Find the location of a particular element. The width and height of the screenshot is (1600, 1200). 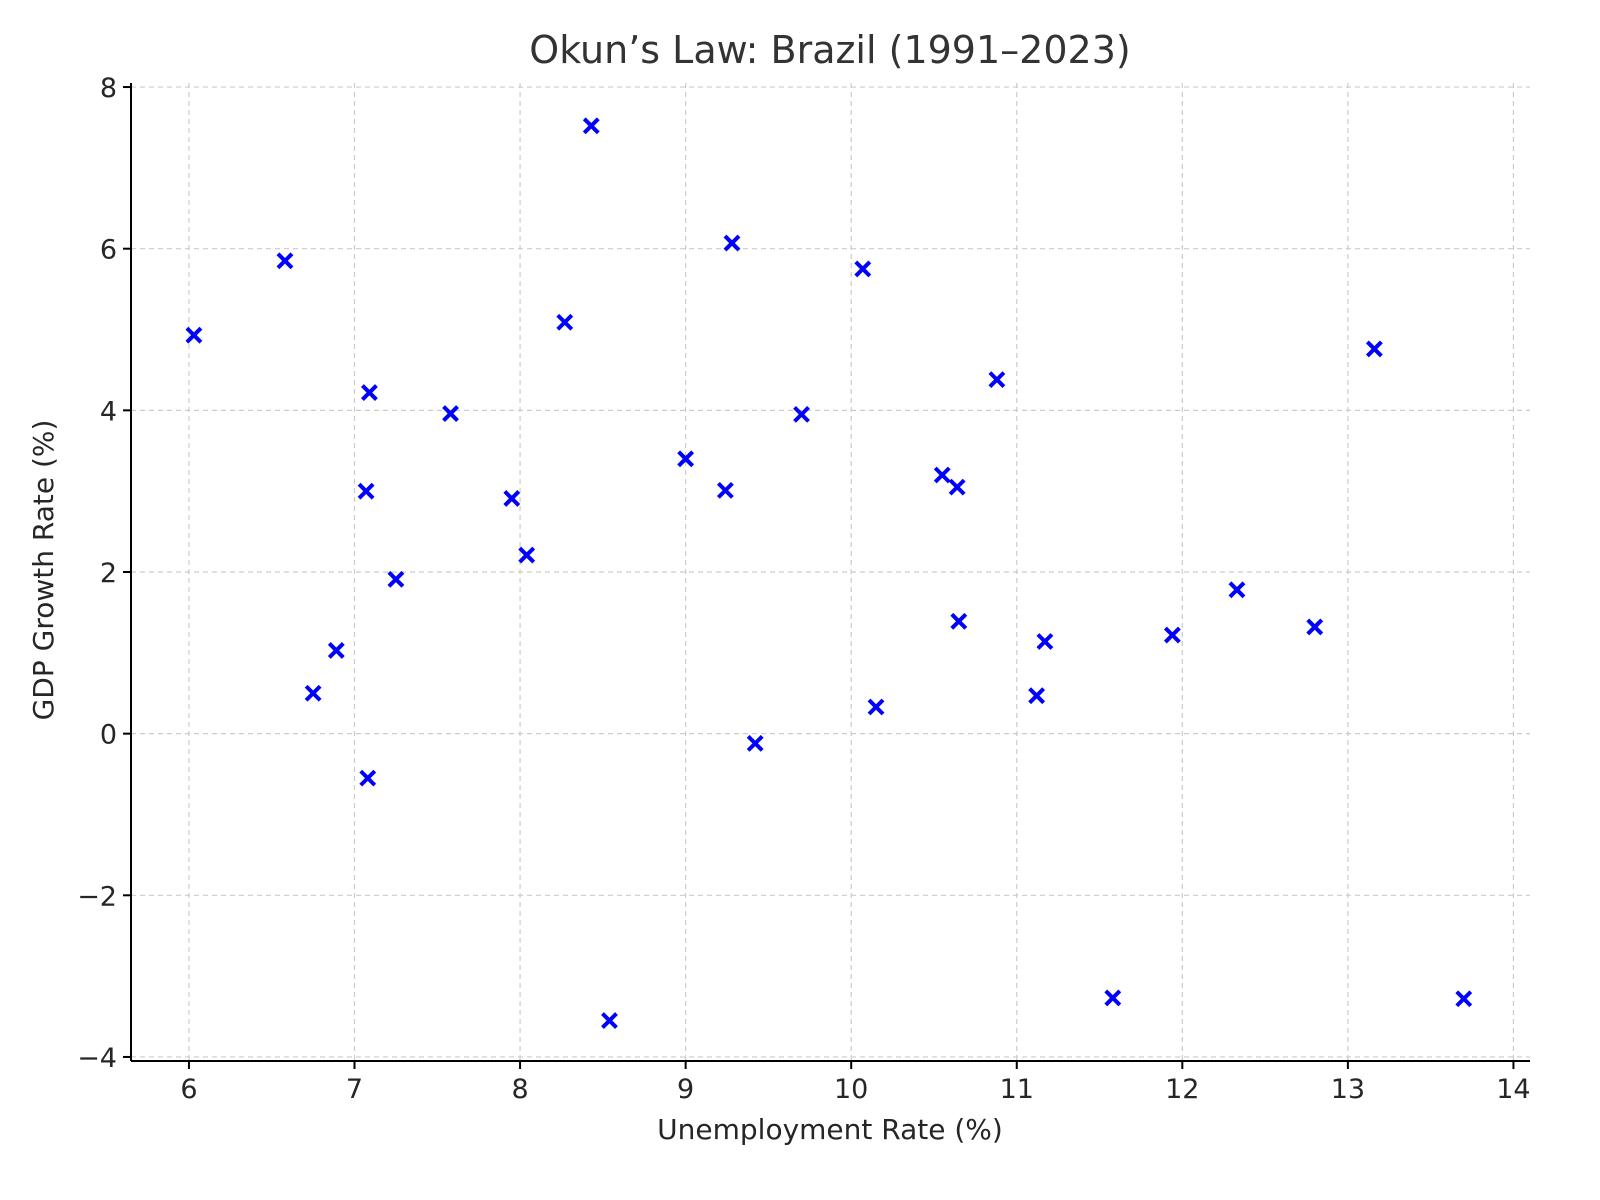

x-tick-label: 8 is located at coordinates (519, 1089).